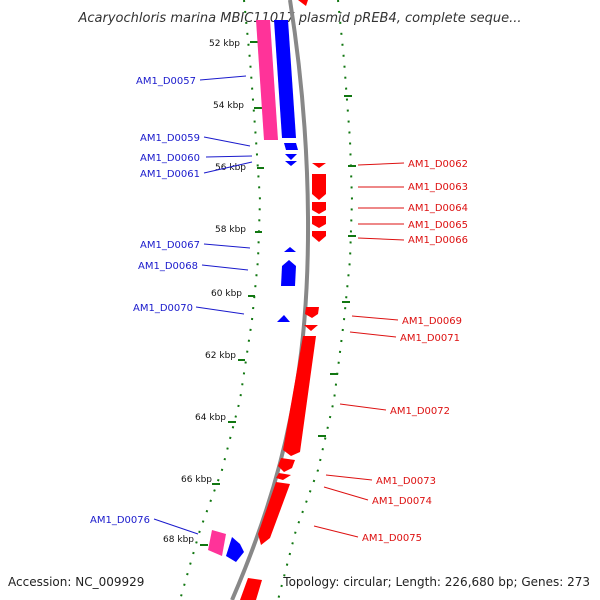  Describe the element at coordinates (120, 520) in the screenshot. I see `gene-label: AM1_D0076` at that location.